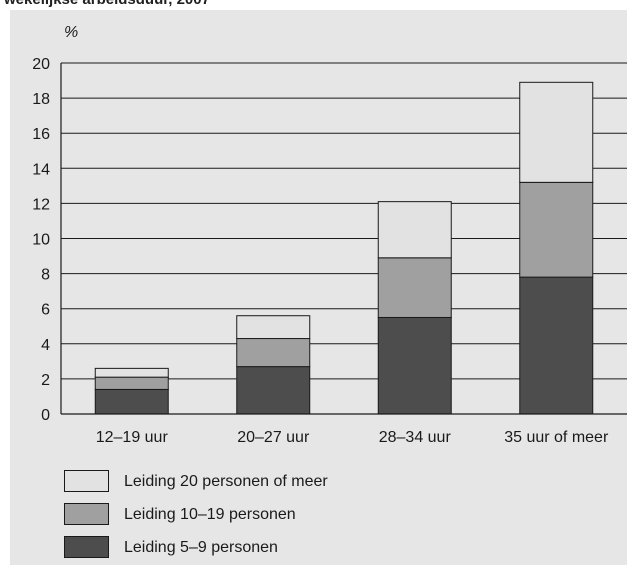 Image resolution: width=627 pixels, height=569 pixels. I want to click on legend-label: Leiding 5–9 personen, so click(201, 547).